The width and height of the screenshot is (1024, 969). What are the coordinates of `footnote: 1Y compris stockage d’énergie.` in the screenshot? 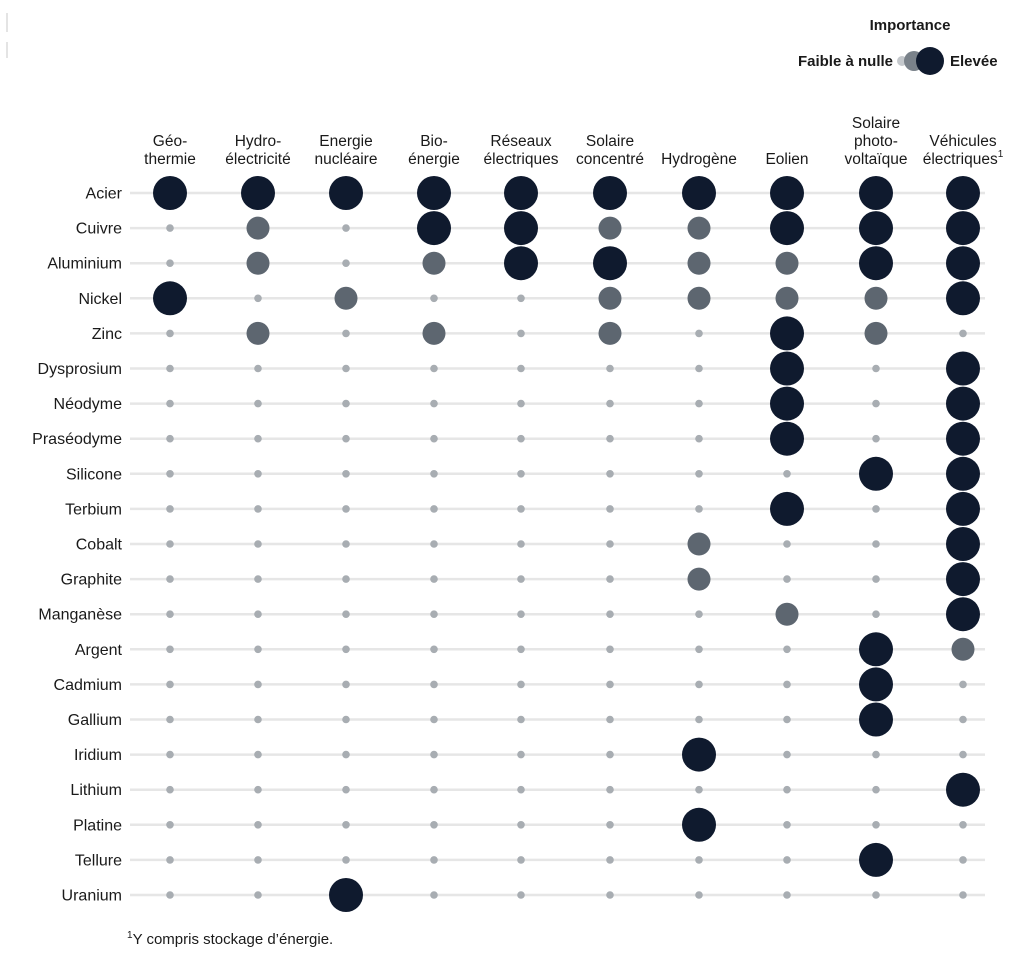 It's located at (230, 939).